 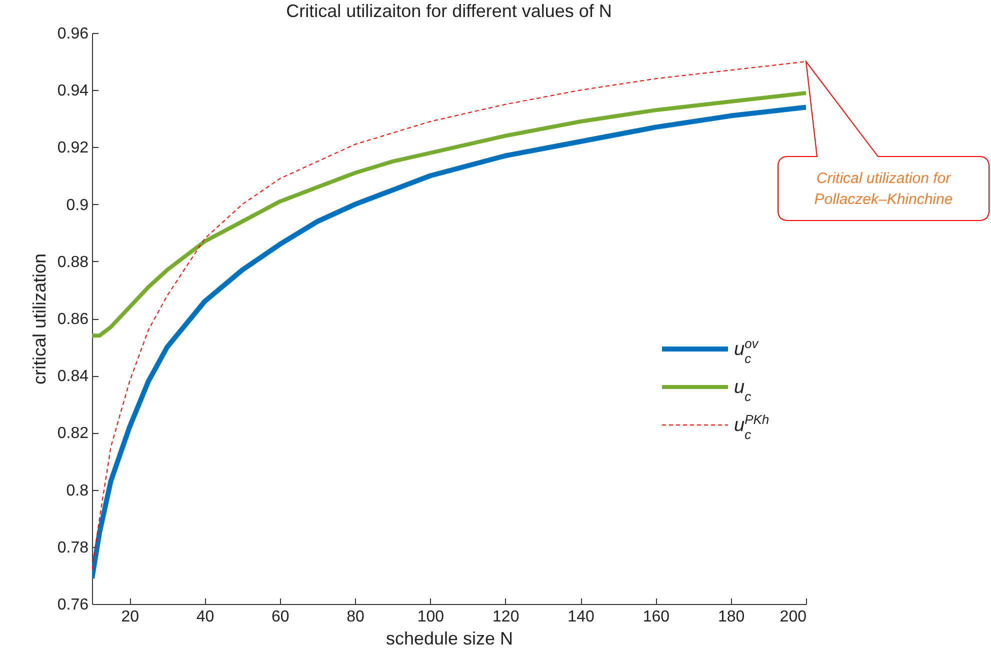 I want to click on y-tick-label: 0.8, so click(x=77, y=491).